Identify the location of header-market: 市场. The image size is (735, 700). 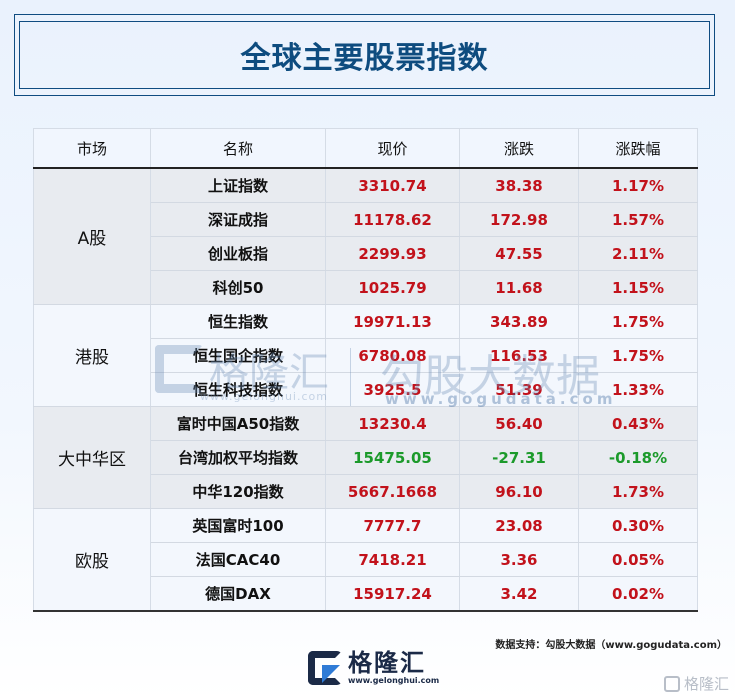
(92, 148).